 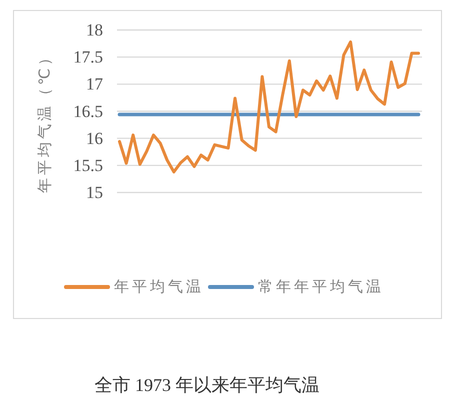 I want to click on y-tick-label: 16.5, so click(x=88, y=111).